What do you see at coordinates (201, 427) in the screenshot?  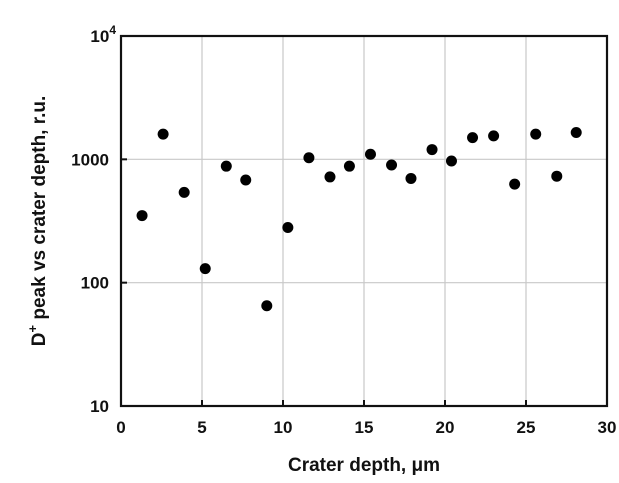 I see `x-tick-label: 5` at bounding box center [201, 427].